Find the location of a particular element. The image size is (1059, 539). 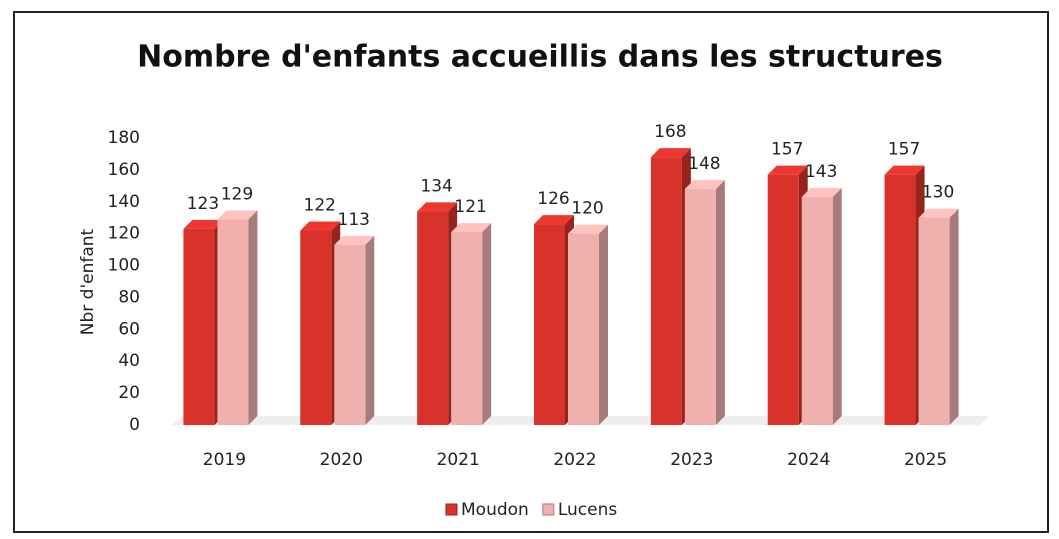

y-tick-label: 20 is located at coordinates (129, 393).